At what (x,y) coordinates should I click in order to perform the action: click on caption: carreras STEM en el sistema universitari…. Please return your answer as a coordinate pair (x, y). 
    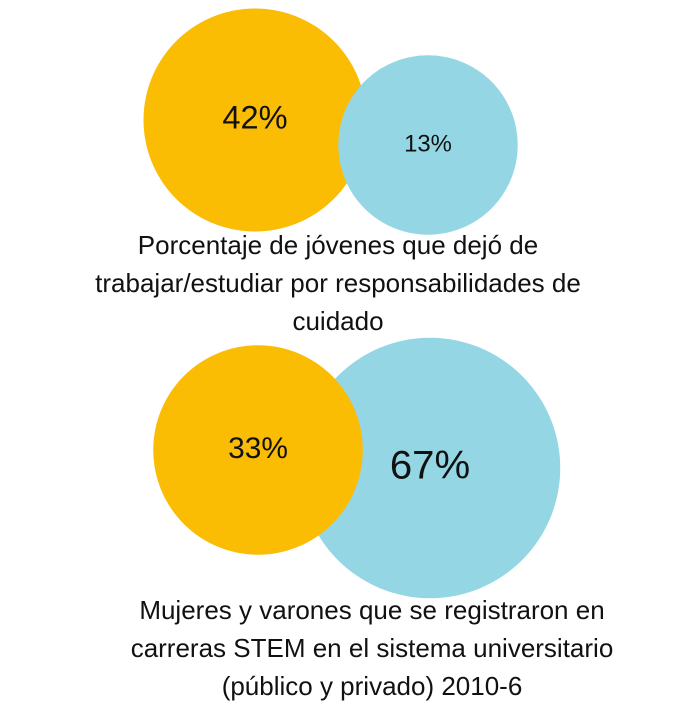
    Looking at the image, I should click on (372, 648).